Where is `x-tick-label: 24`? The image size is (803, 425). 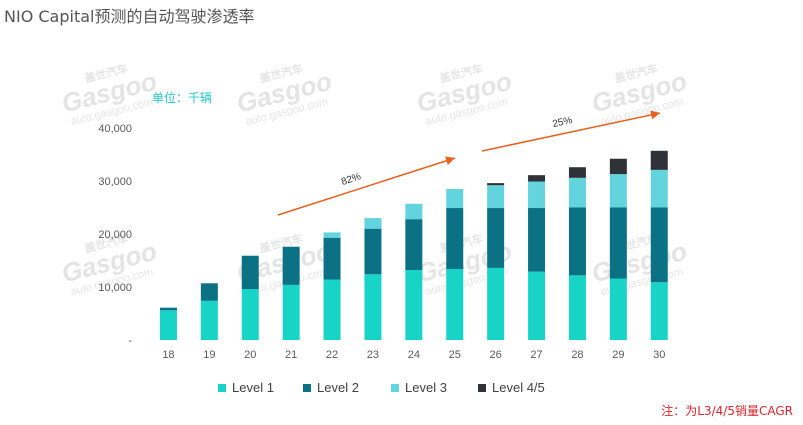
x-tick-label: 24 is located at coordinates (414, 355).